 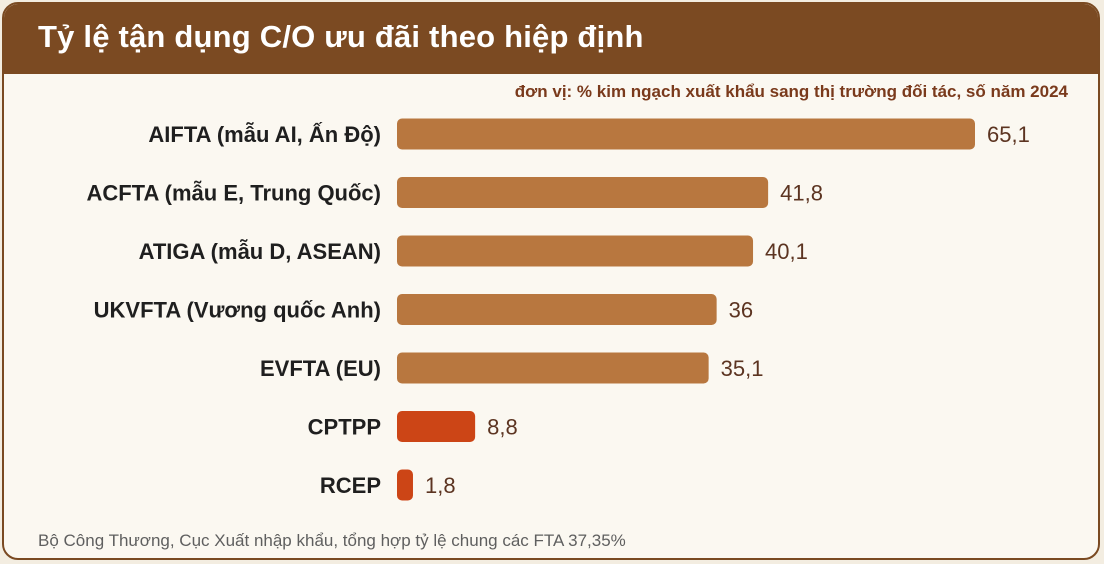 What do you see at coordinates (341, 36) in the screenshot?
I see `chart-title: Tỷ lệ tận dụng C/O ưu đãi theo hiệp định` at bounding box center [341, 36].